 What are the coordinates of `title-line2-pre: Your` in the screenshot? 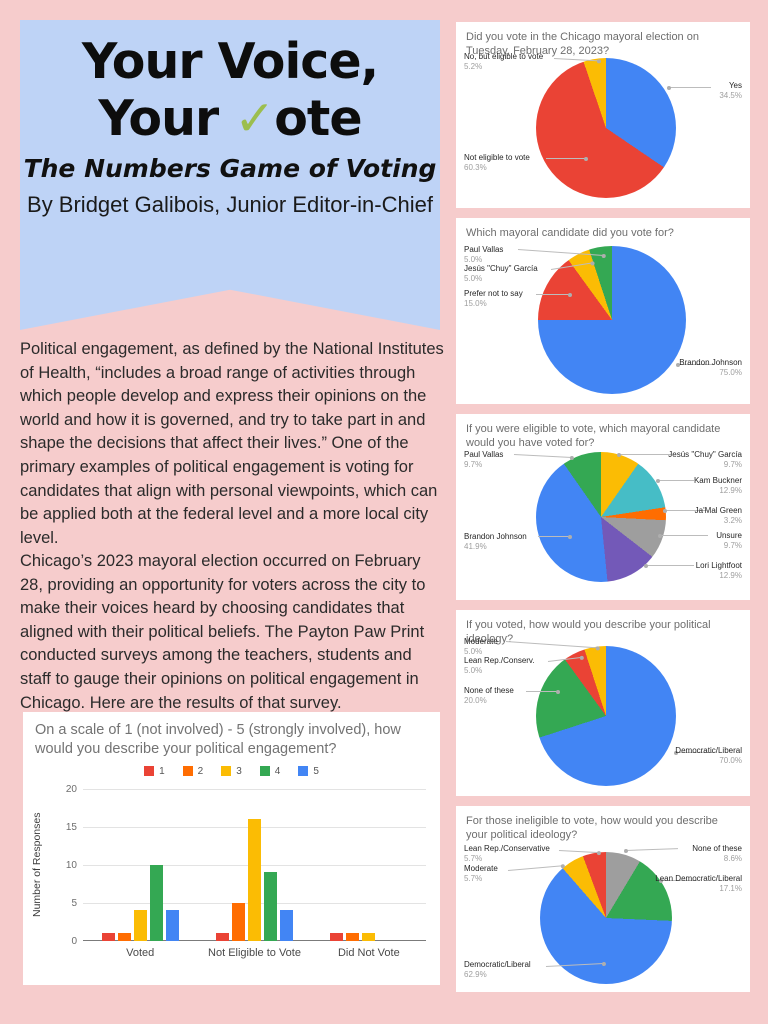 It's located at (166, 118).